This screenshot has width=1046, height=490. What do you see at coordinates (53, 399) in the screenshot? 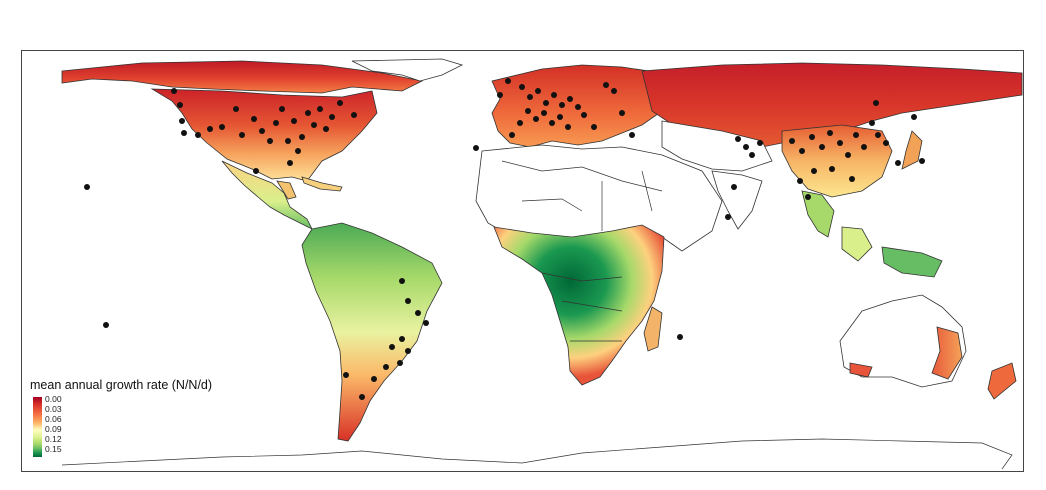
I see `legend-tick: 0.00` at bounding box center [53, 399].